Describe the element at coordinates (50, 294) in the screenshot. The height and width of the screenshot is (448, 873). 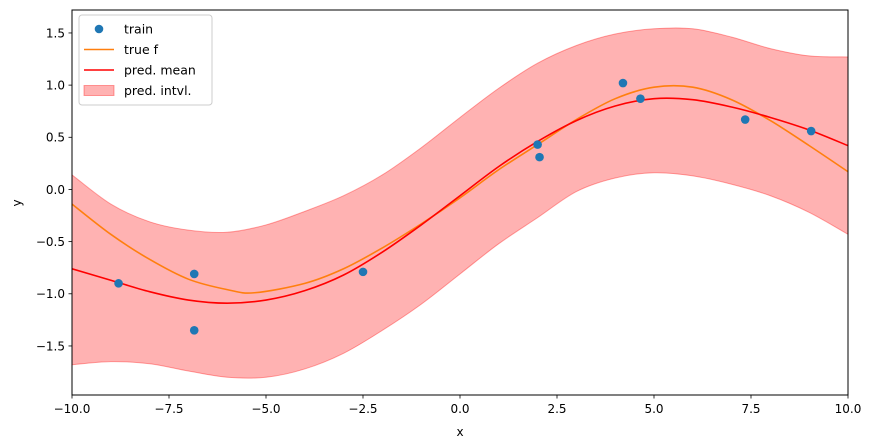
I see `y-tick-label: −1.0` at that location.